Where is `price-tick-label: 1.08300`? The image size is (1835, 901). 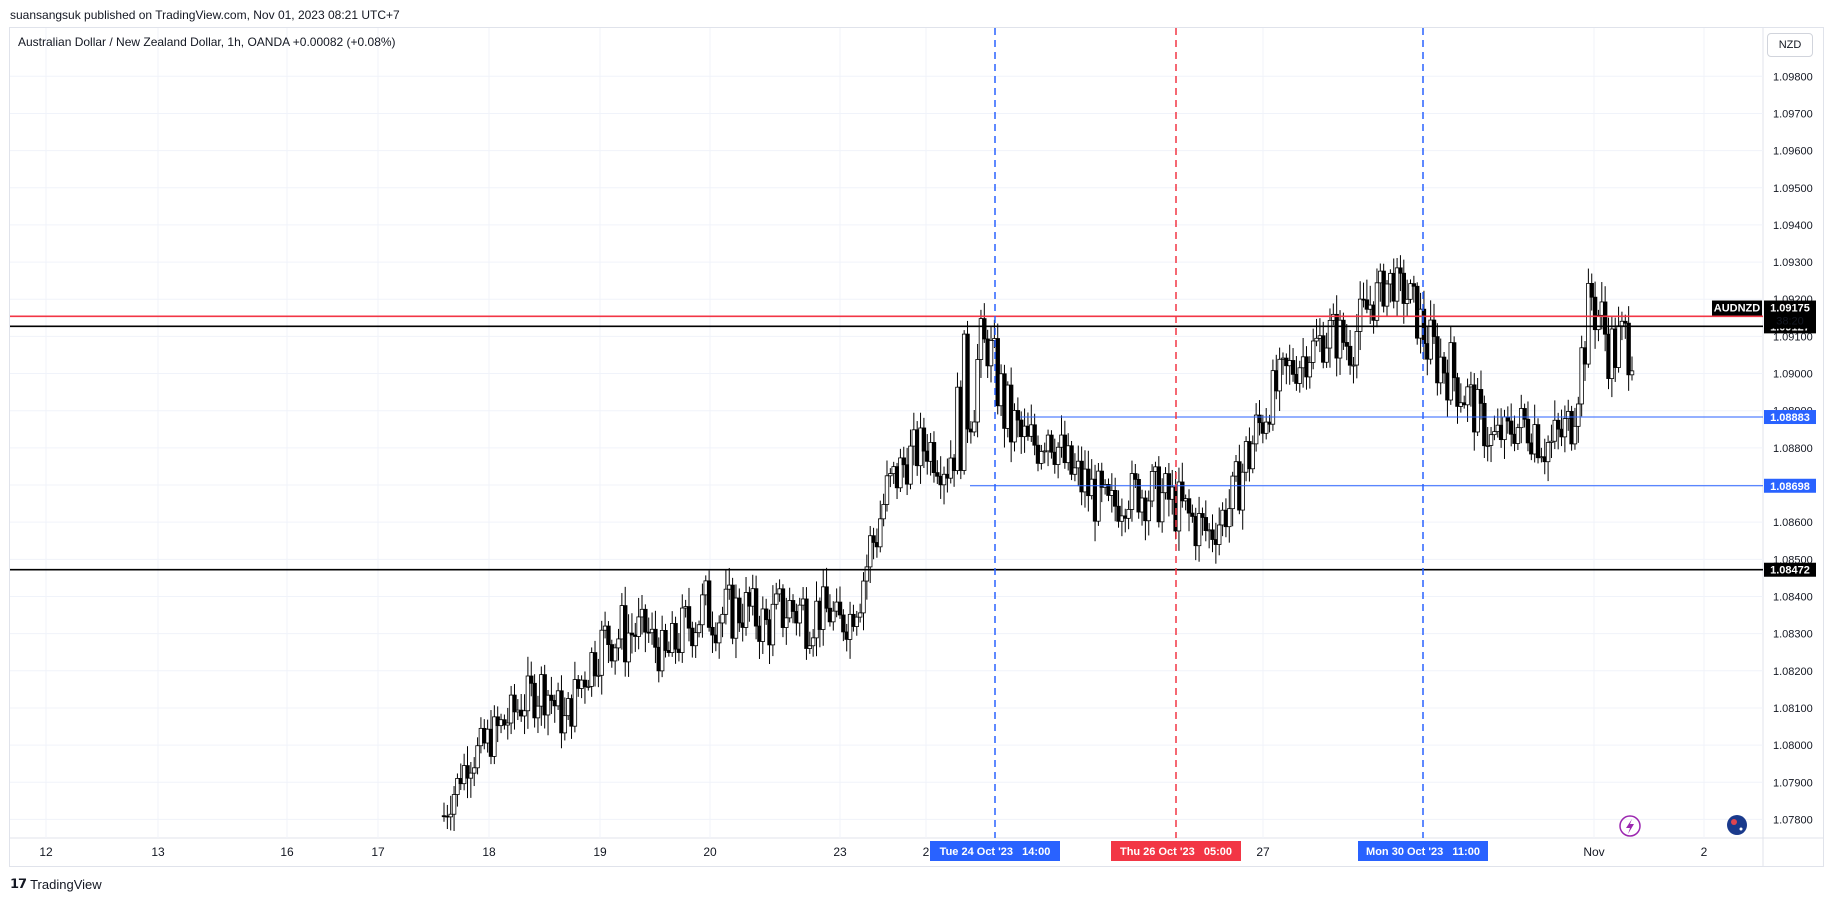 price-tick-label: 1.08300 is located at coordinates (1793, 635).